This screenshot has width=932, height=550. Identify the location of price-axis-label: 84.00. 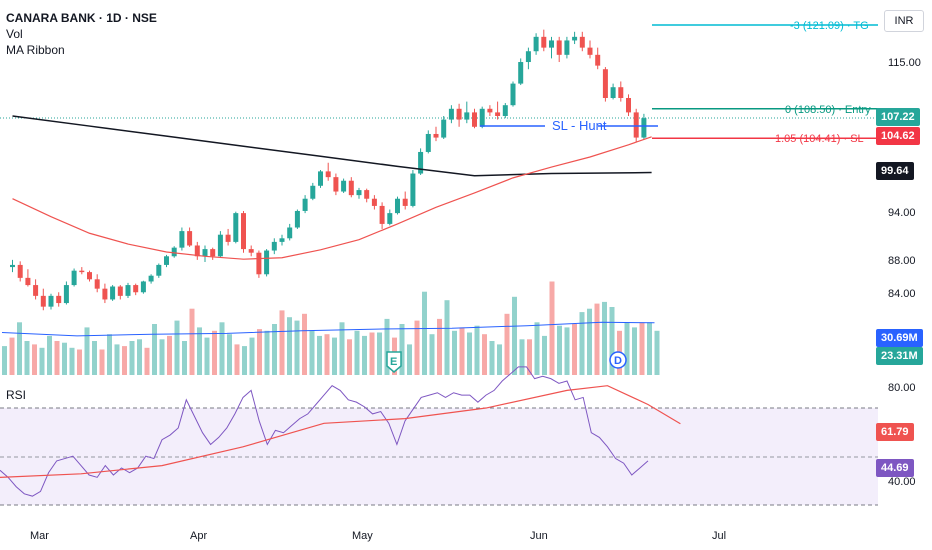
(902, 294).